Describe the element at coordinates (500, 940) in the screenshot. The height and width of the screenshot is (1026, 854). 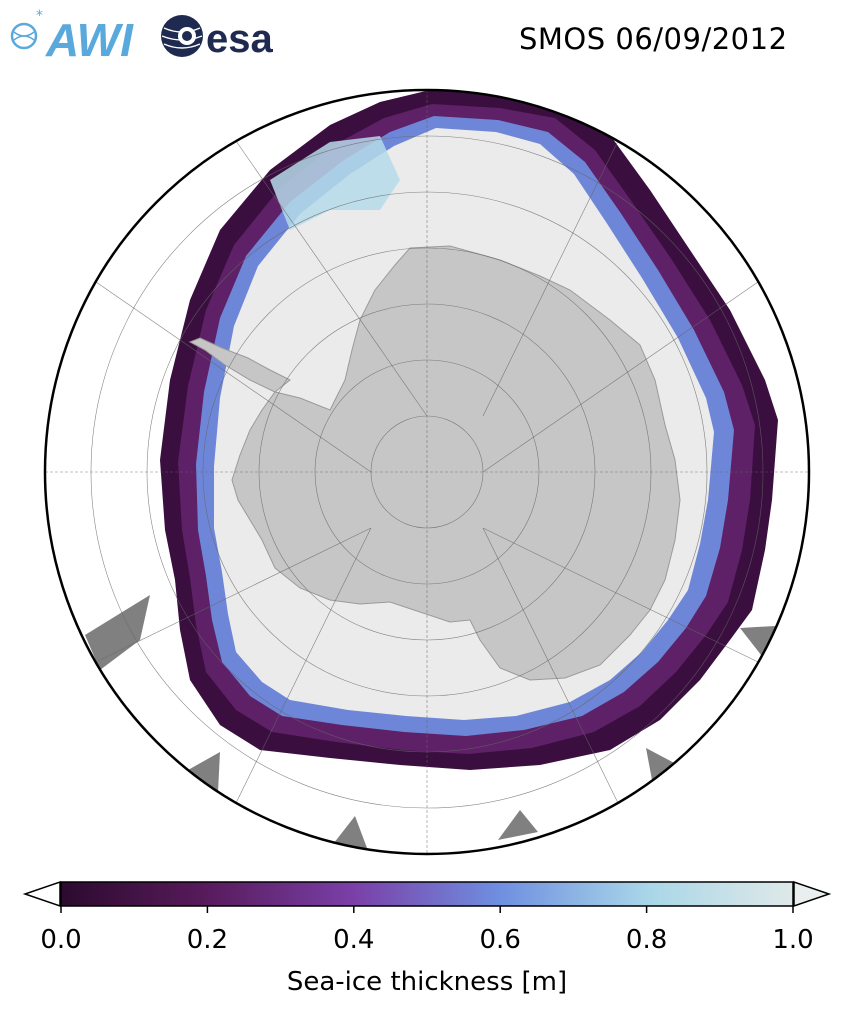
I see `colorbar-tick-label: 0.6` at that location.